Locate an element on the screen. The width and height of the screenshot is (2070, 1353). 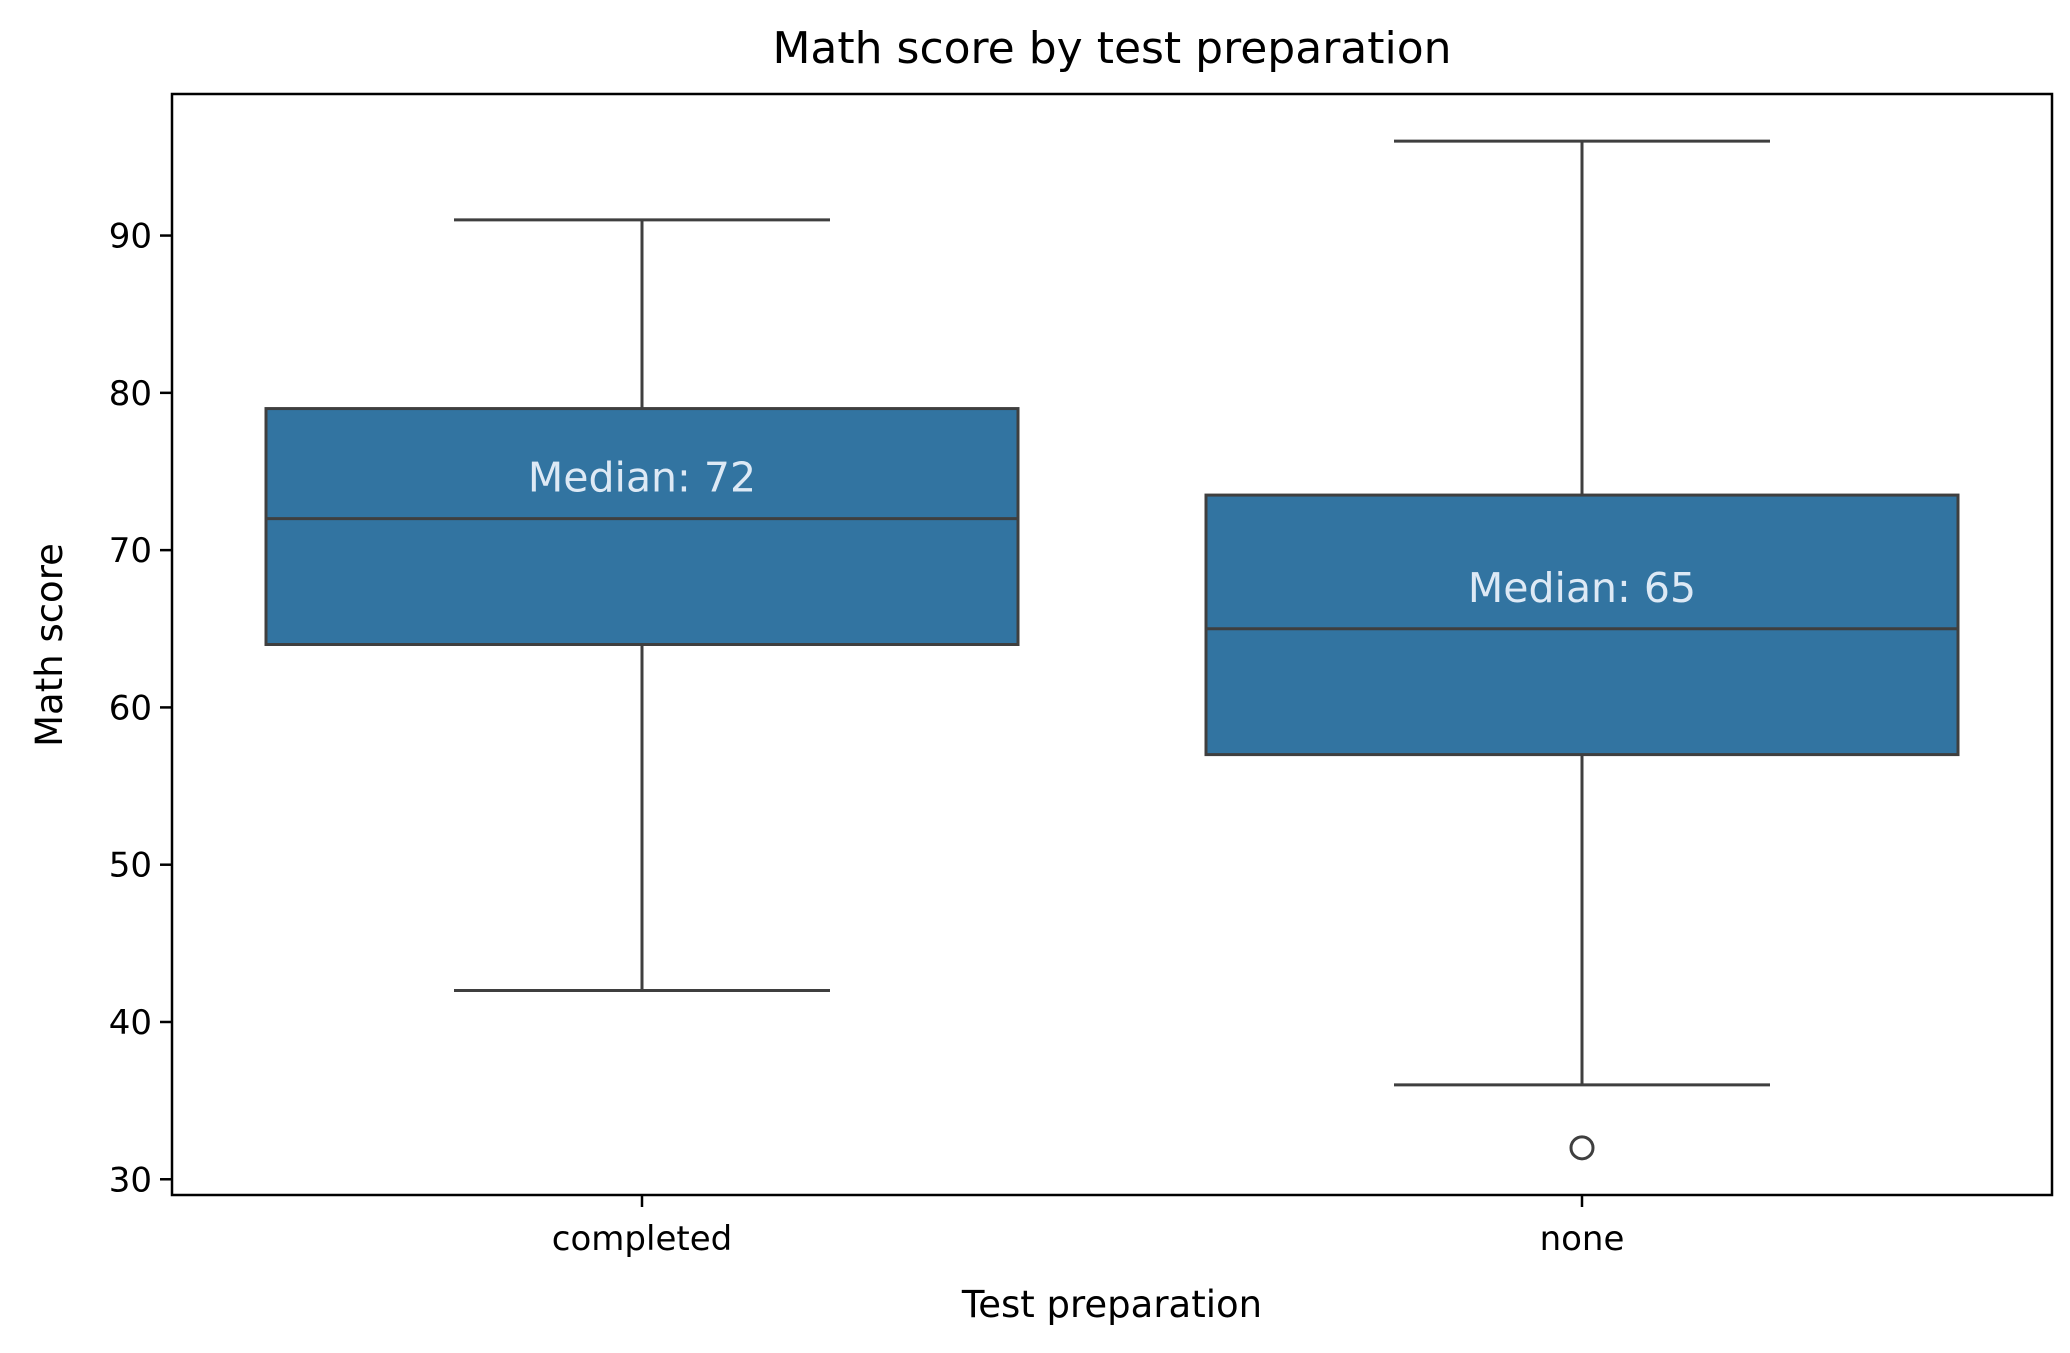
y-tick-label: 90 is located at coordinates (130, 237).